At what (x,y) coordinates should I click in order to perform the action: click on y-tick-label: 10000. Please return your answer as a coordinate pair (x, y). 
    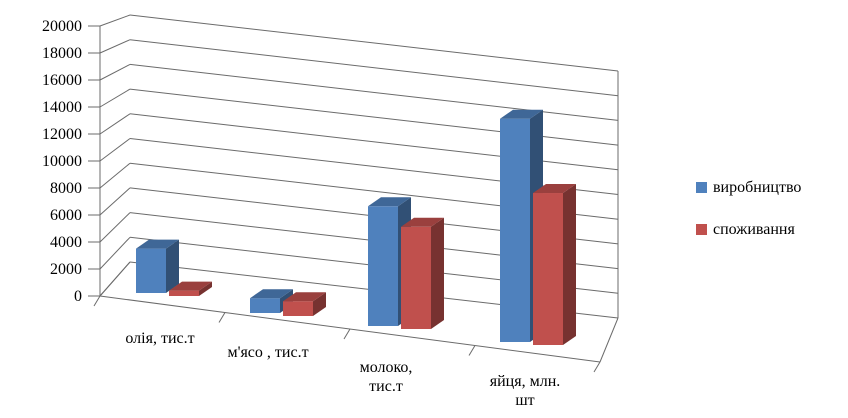
    Looking at the image, I should click on (62, 161).